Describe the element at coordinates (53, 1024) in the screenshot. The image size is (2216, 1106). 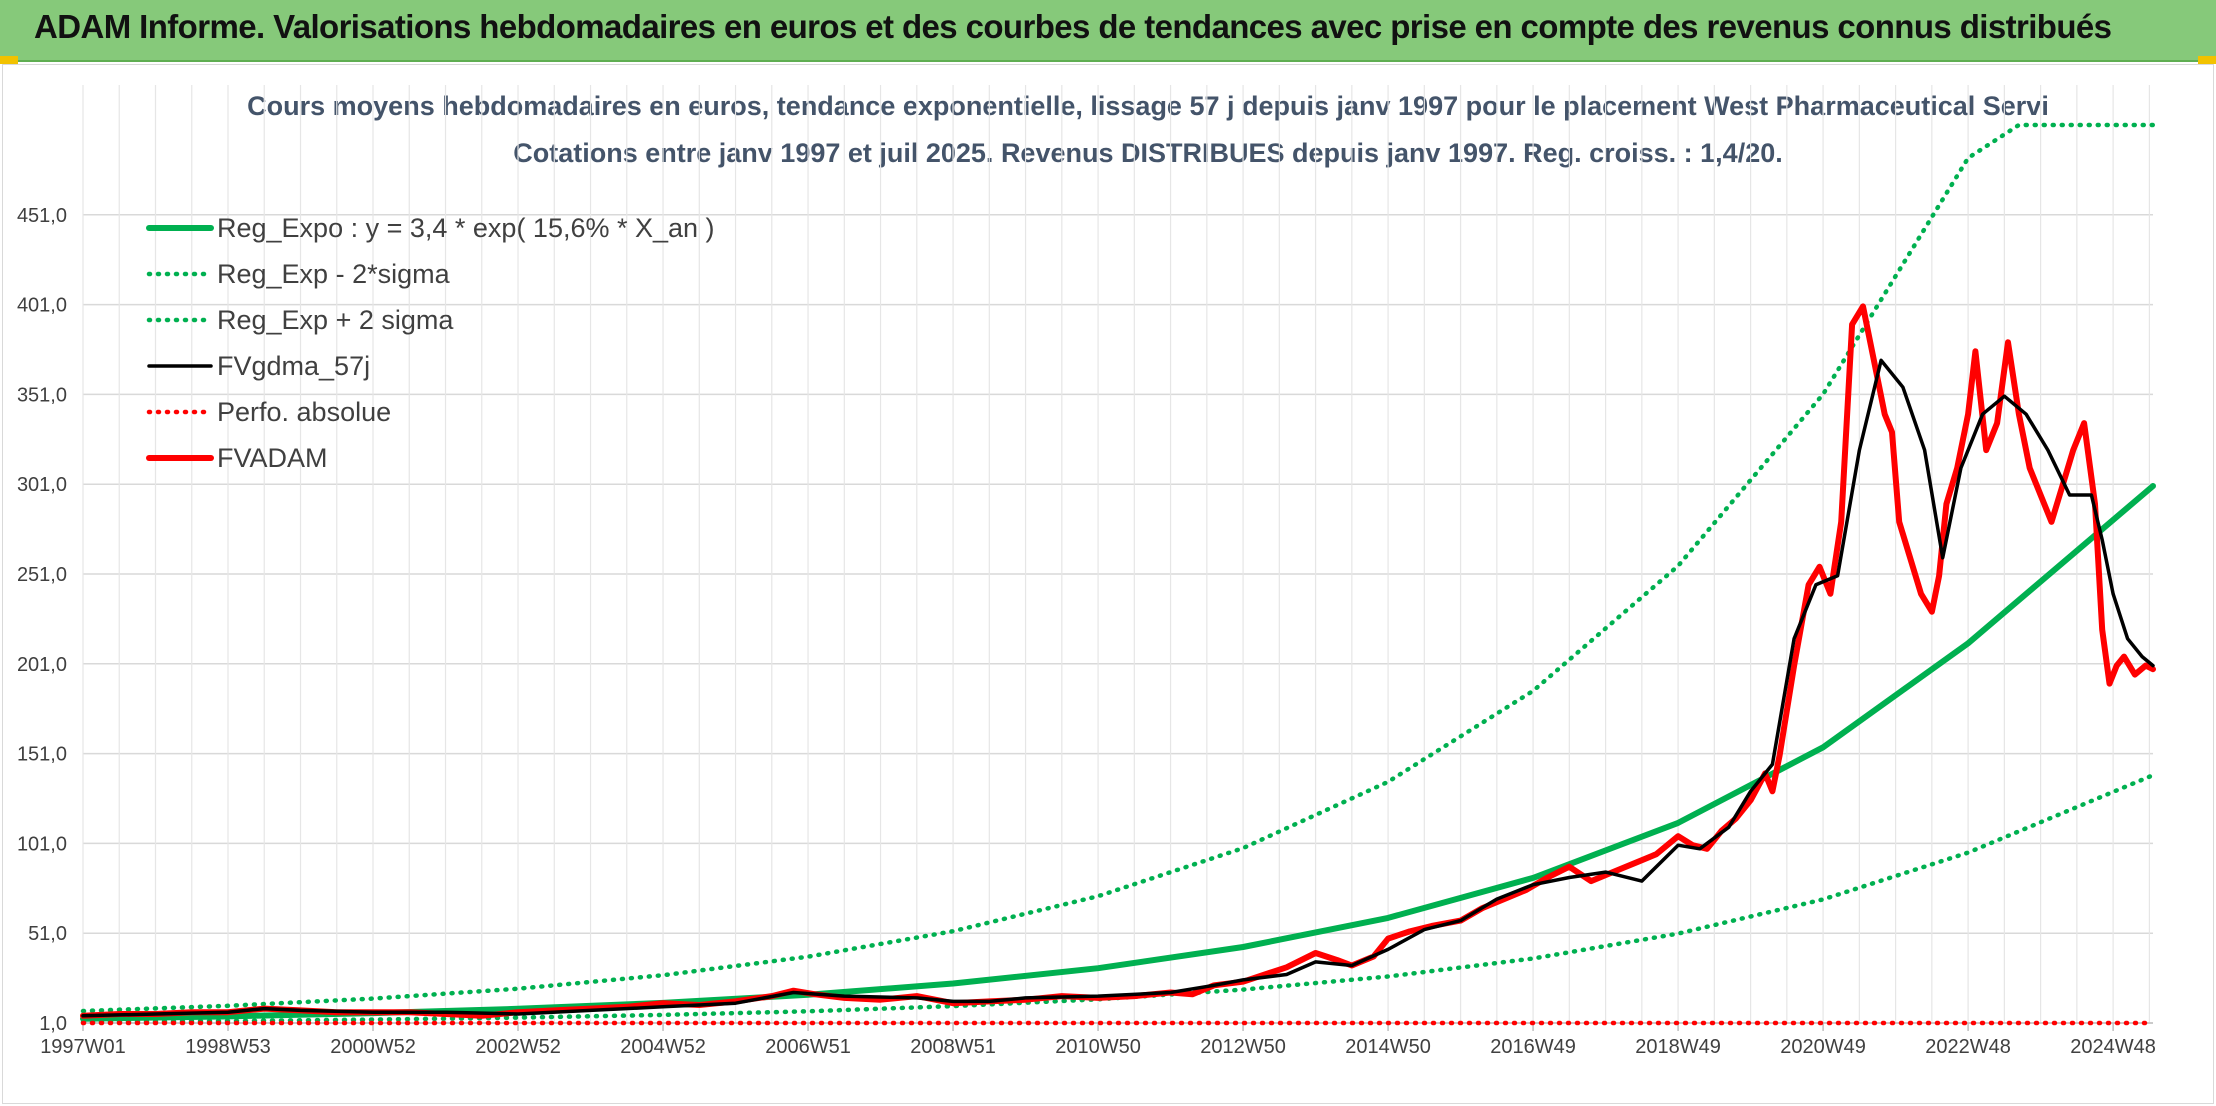
I see `y-tick-label: 1,0` at that location.